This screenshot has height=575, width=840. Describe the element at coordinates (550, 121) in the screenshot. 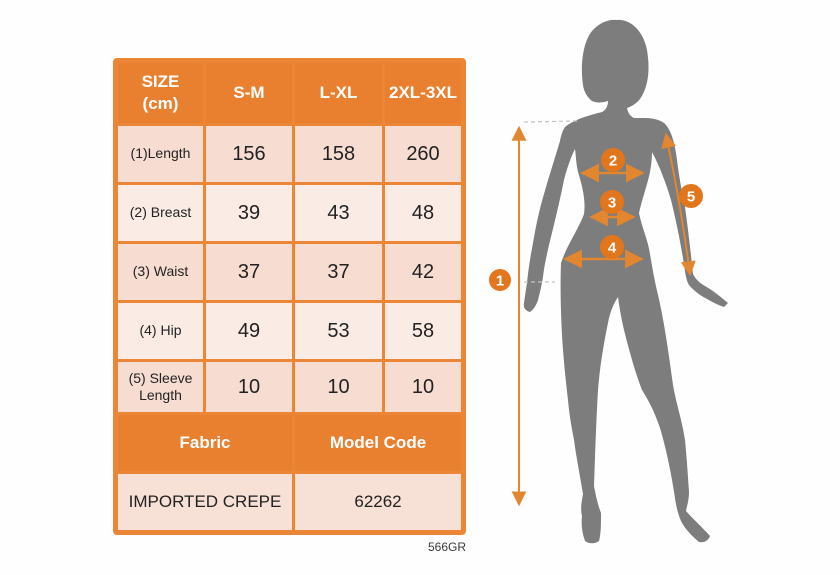

I see `dashed-guide-top` at that location.